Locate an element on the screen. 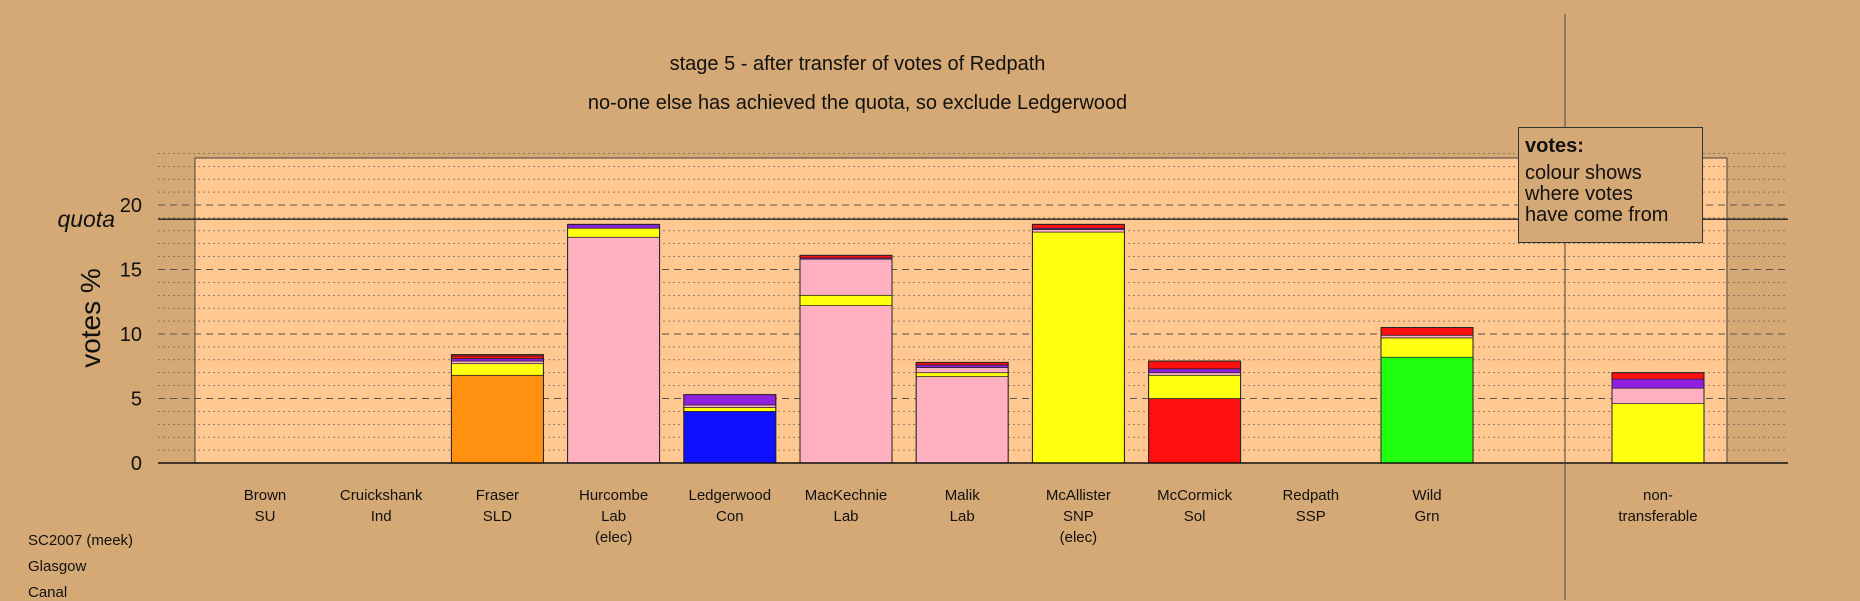  legend-title: votes: is located at coordinates (1554, 146).